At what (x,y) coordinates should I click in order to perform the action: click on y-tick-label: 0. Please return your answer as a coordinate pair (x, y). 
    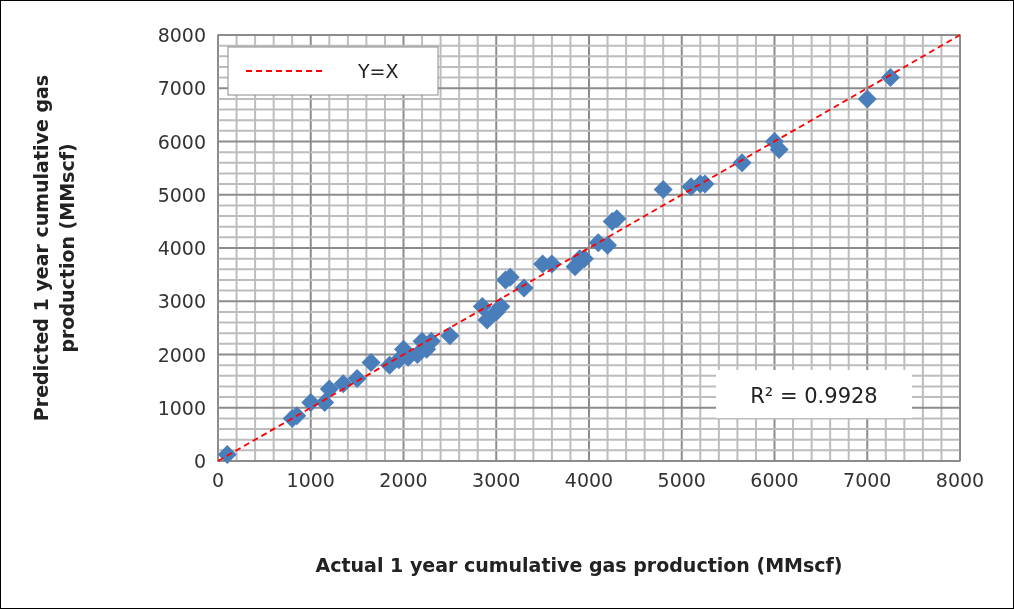
    Looking at the image, I should click on (199, 461).